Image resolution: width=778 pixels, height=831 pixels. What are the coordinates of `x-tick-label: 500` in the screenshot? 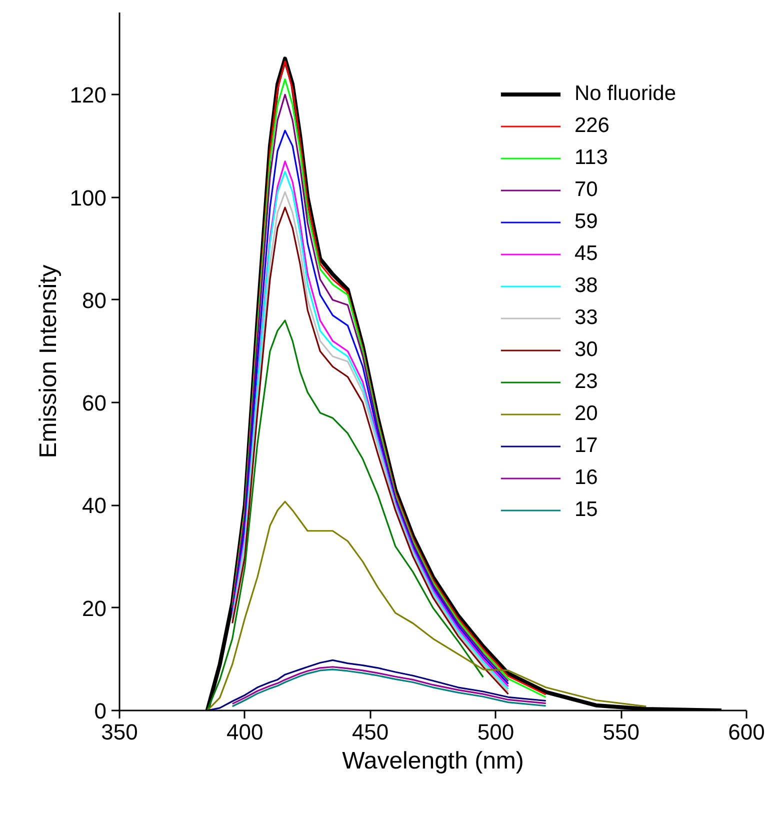 It's located at (495, 732).